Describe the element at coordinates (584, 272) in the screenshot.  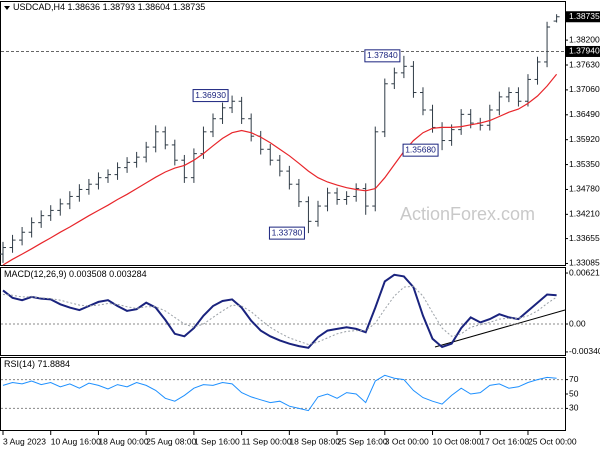
I see `y-tick-label: 0.006216` at that location.